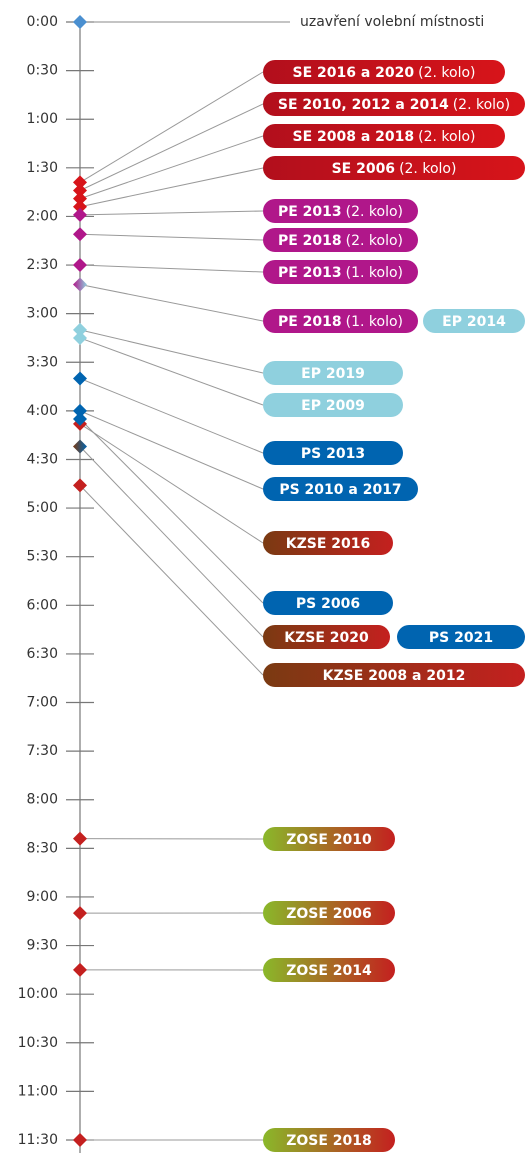 This screenshot has width=525, height=1153. I want to click on pill-bold: PS 2006, so click(328, 604).